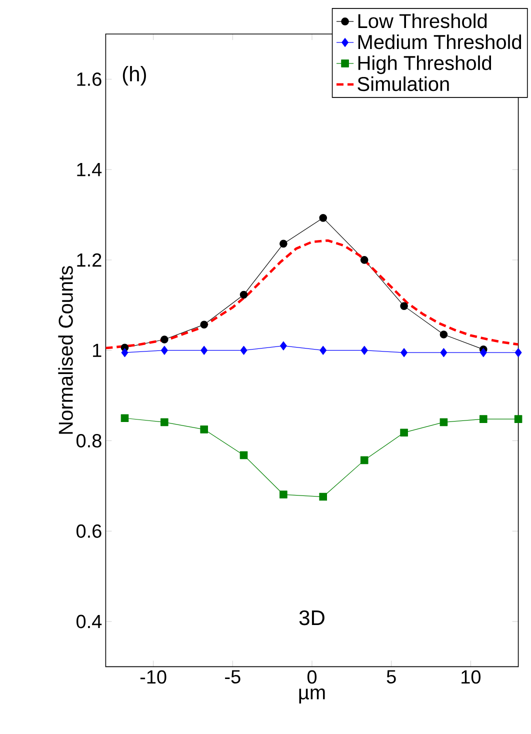  What do you see at coordinates (153, 677) in the screenshot?
I see `x-tick-label: -10` at bounding box center [153, 677].